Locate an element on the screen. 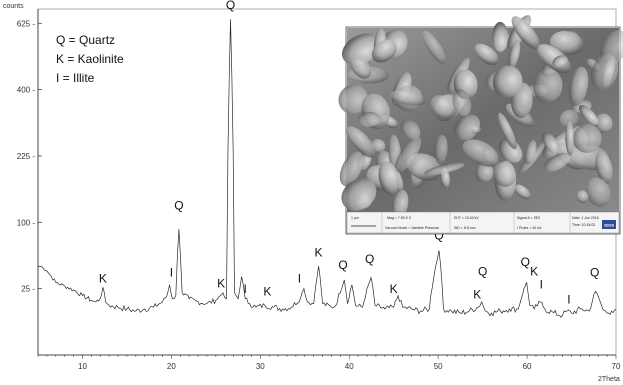 Image resolution: width=623 pixels, height=385 pixels. x-tick-label: 70 is located at coordinates (616, 366).